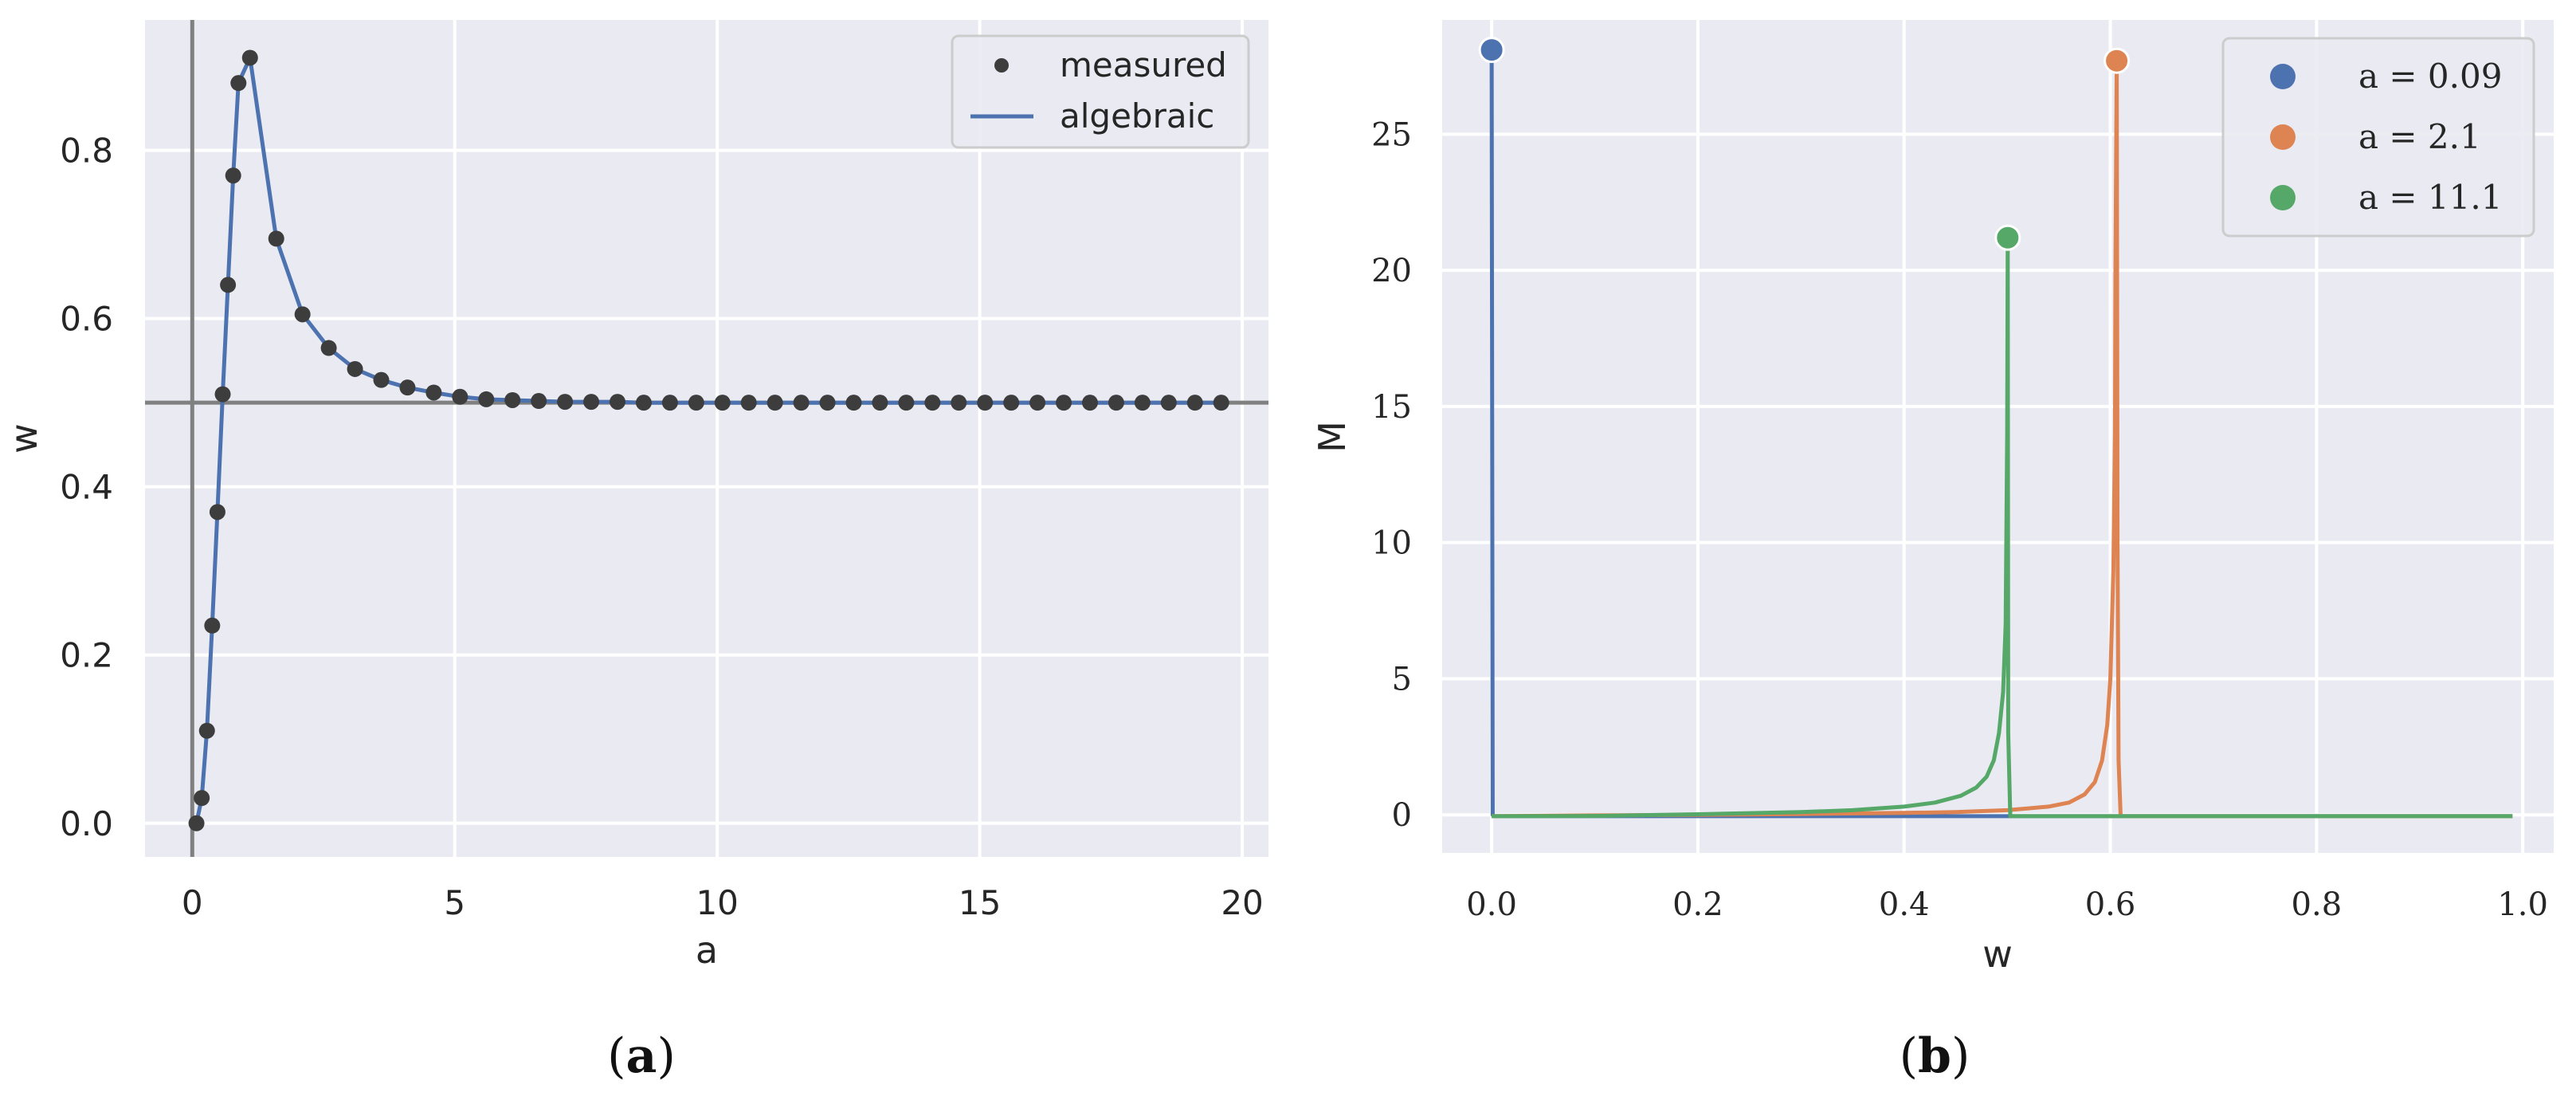 The height and width of the screenshot is (1108, 2576). Describe the element at coordinates (1934, 1056) in the screenshot. I see `caption-b-letter: b` at that location.